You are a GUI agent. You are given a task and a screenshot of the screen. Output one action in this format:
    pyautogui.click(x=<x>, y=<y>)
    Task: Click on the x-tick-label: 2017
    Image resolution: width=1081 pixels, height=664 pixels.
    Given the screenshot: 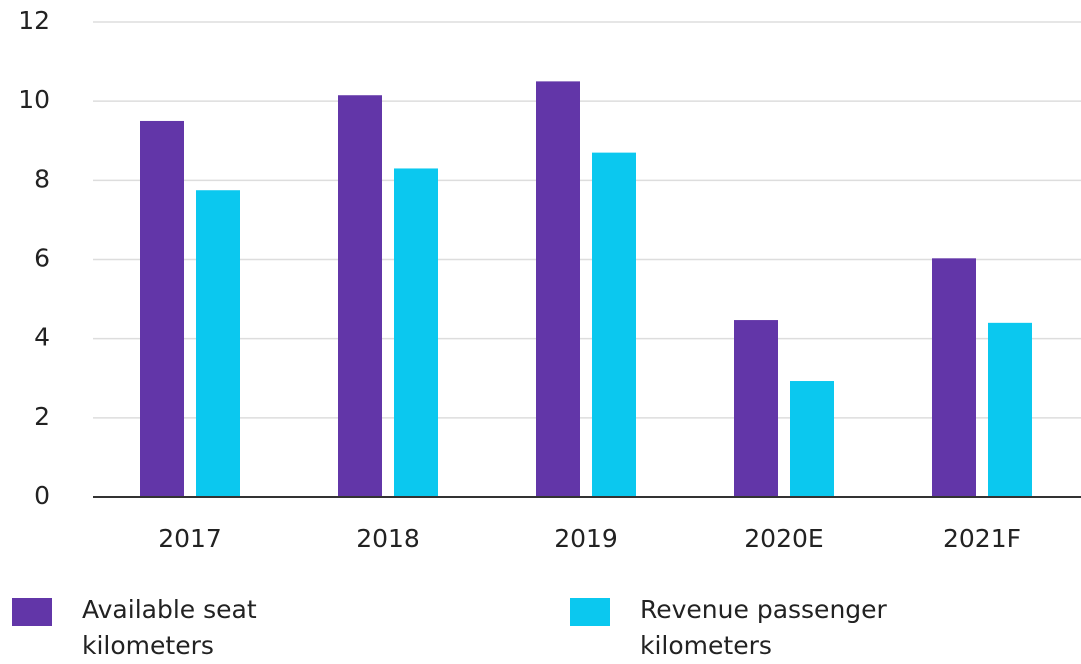 What is the action you would take?
    pyautogui.click(x=190, y=538)
    